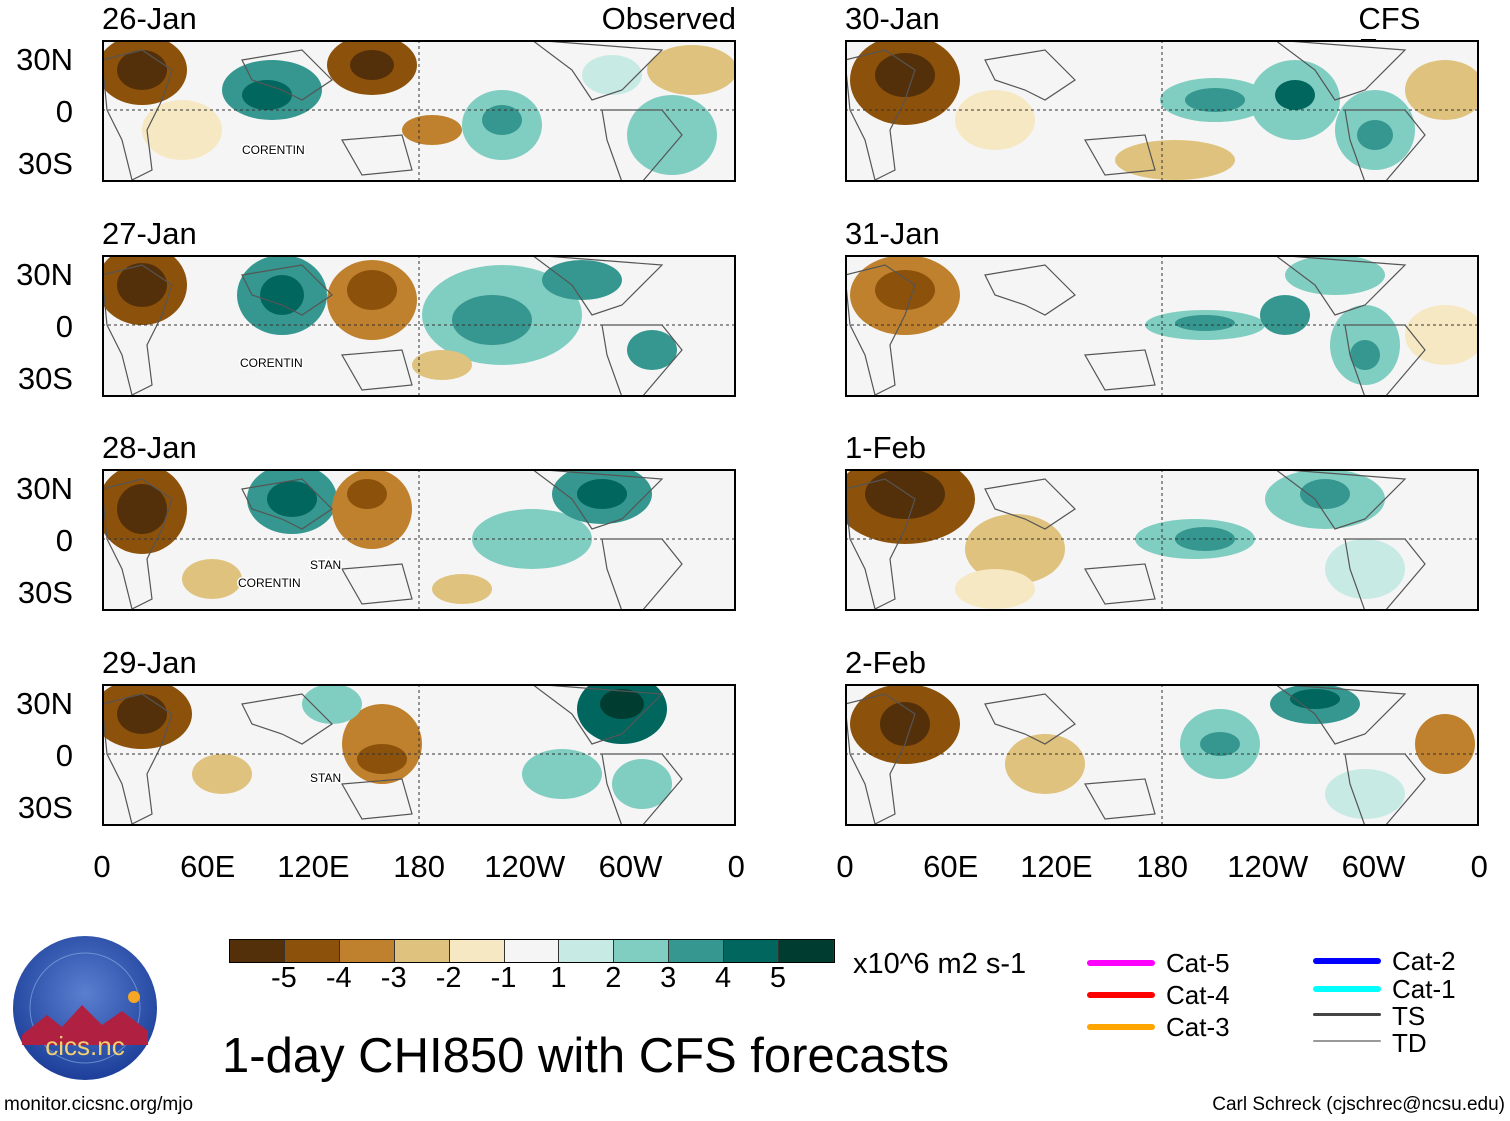  Describe the element at coordinates (448, 978) in the screenshot. I see `colorbar-label: -2` at that location.